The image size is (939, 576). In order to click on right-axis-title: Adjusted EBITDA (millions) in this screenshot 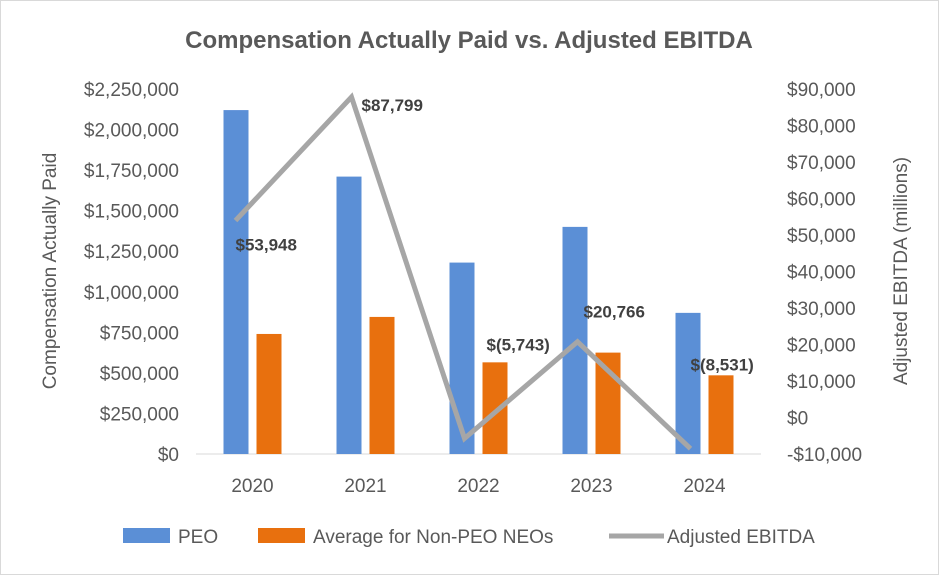, I will do `click(901, 271)`.